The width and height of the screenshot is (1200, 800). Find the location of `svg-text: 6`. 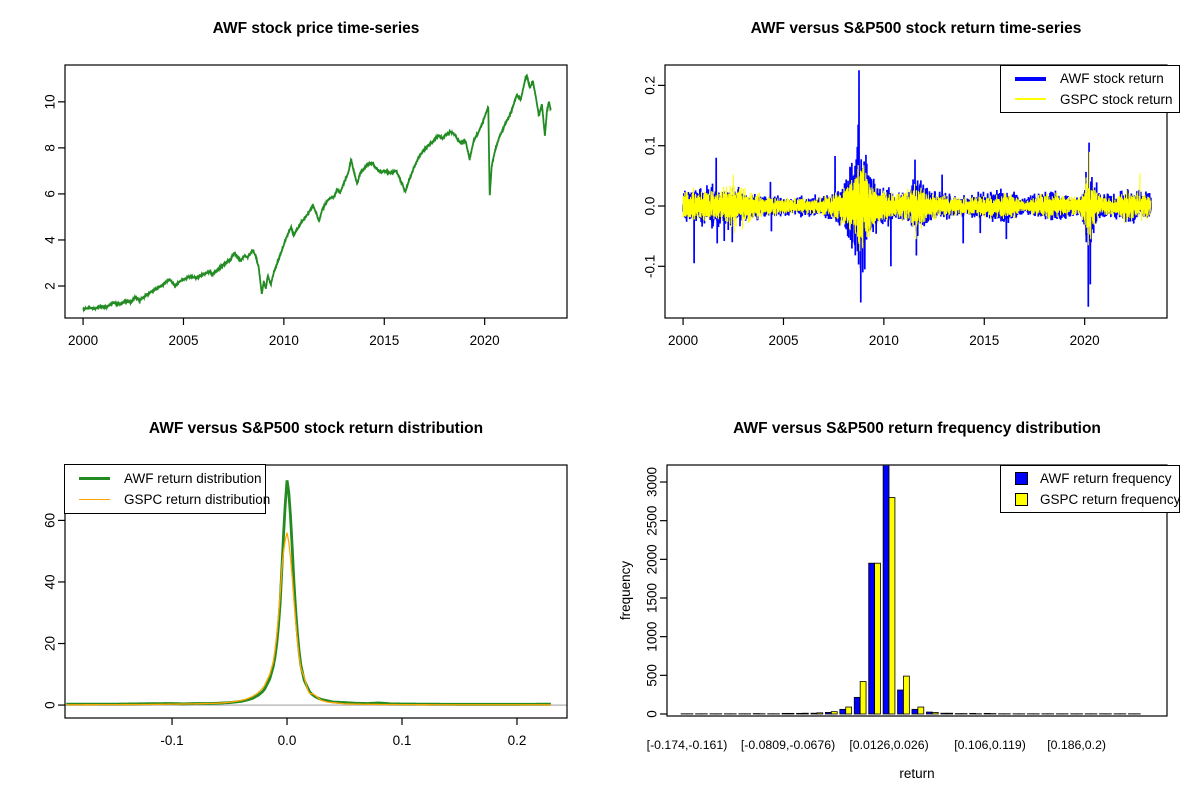

svg-text: 6 is located at coordinates (50, 194).